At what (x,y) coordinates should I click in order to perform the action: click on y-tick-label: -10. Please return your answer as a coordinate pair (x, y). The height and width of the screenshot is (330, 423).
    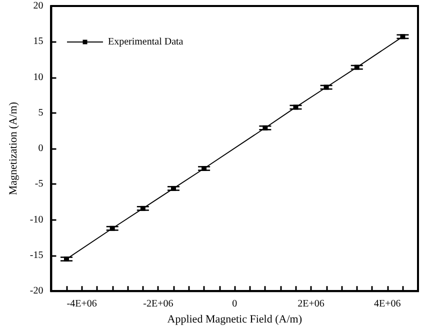
    Looking at the image, I should click on (37, 220).